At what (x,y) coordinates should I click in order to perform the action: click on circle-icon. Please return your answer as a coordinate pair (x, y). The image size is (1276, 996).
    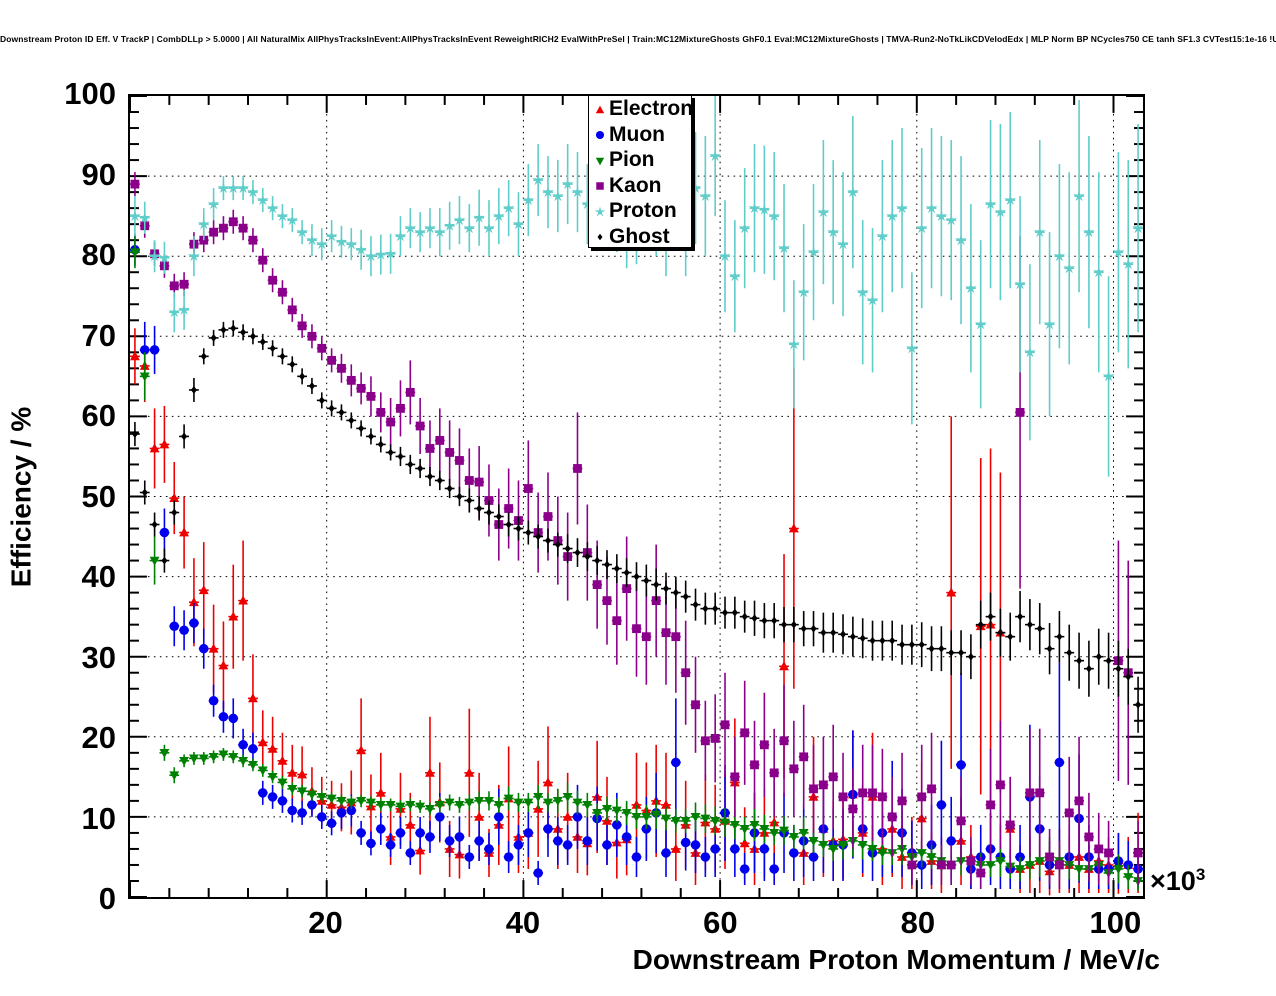
    Looking at the image, I should click on (600, 134).